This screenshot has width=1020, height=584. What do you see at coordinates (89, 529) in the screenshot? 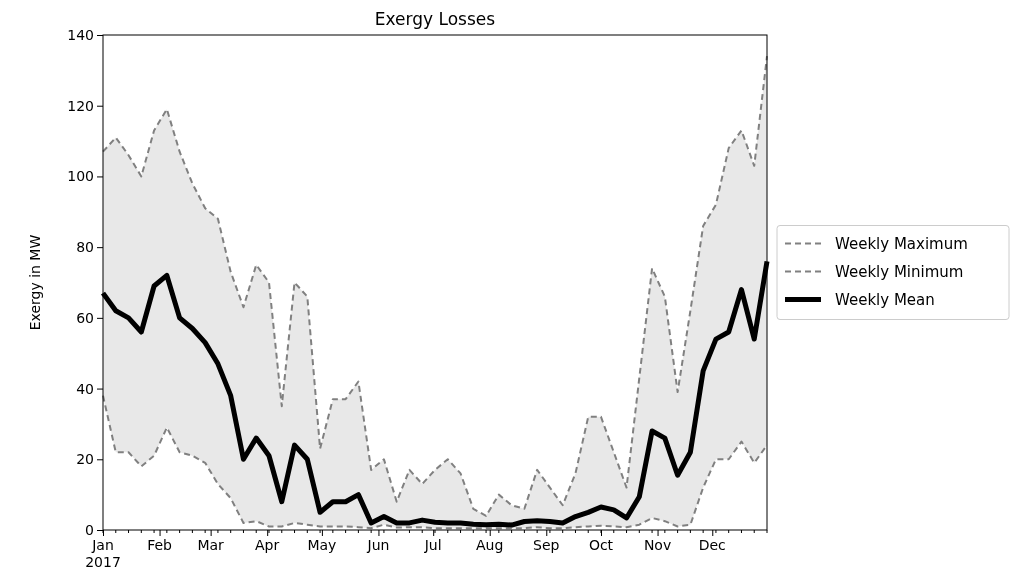
I see `y-tick-label: 0` at bounding box center [89, 529].